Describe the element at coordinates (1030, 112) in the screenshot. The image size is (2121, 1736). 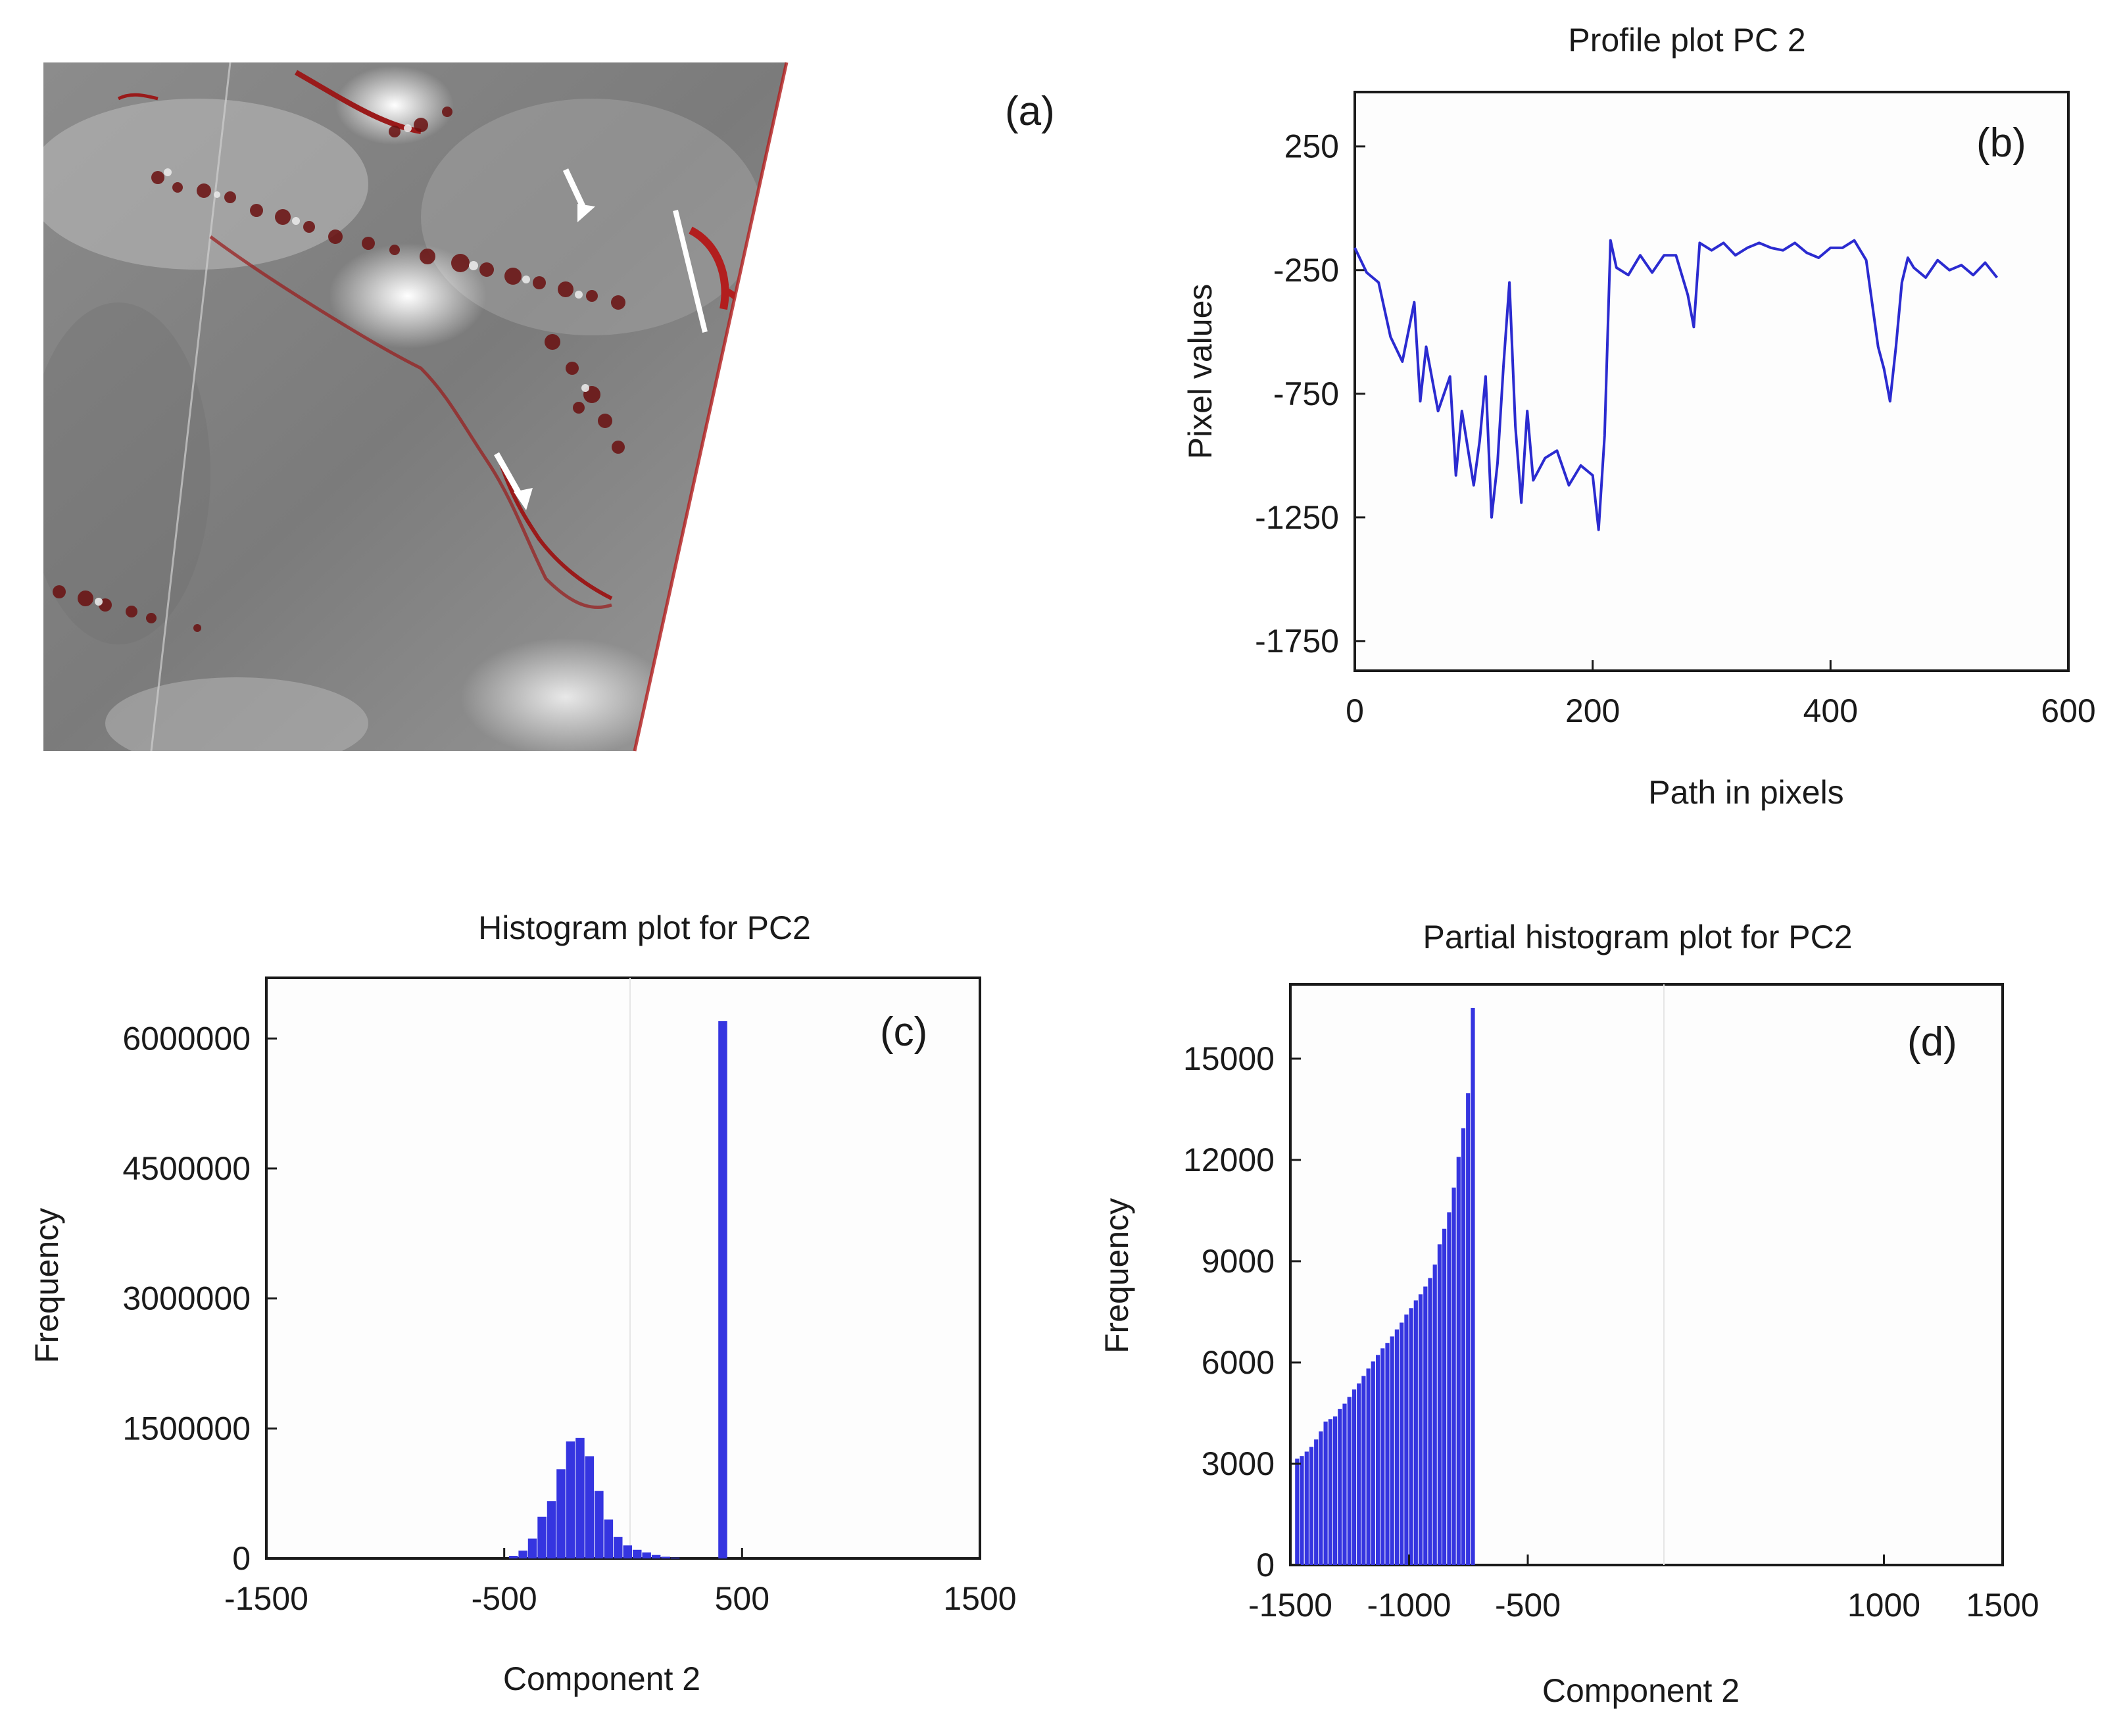
I see `panel-label: (a)` at that location.